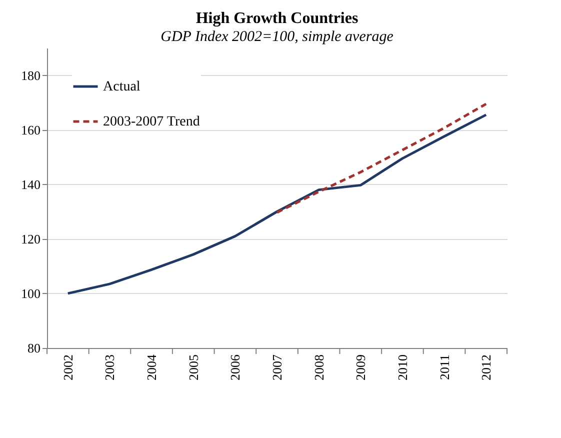 Image resolution: width=561 pixels, height=438 pixels. Describe the element at coordinates (34, 348) in the screenshot. I see `y-tick-label: 80` at that location.